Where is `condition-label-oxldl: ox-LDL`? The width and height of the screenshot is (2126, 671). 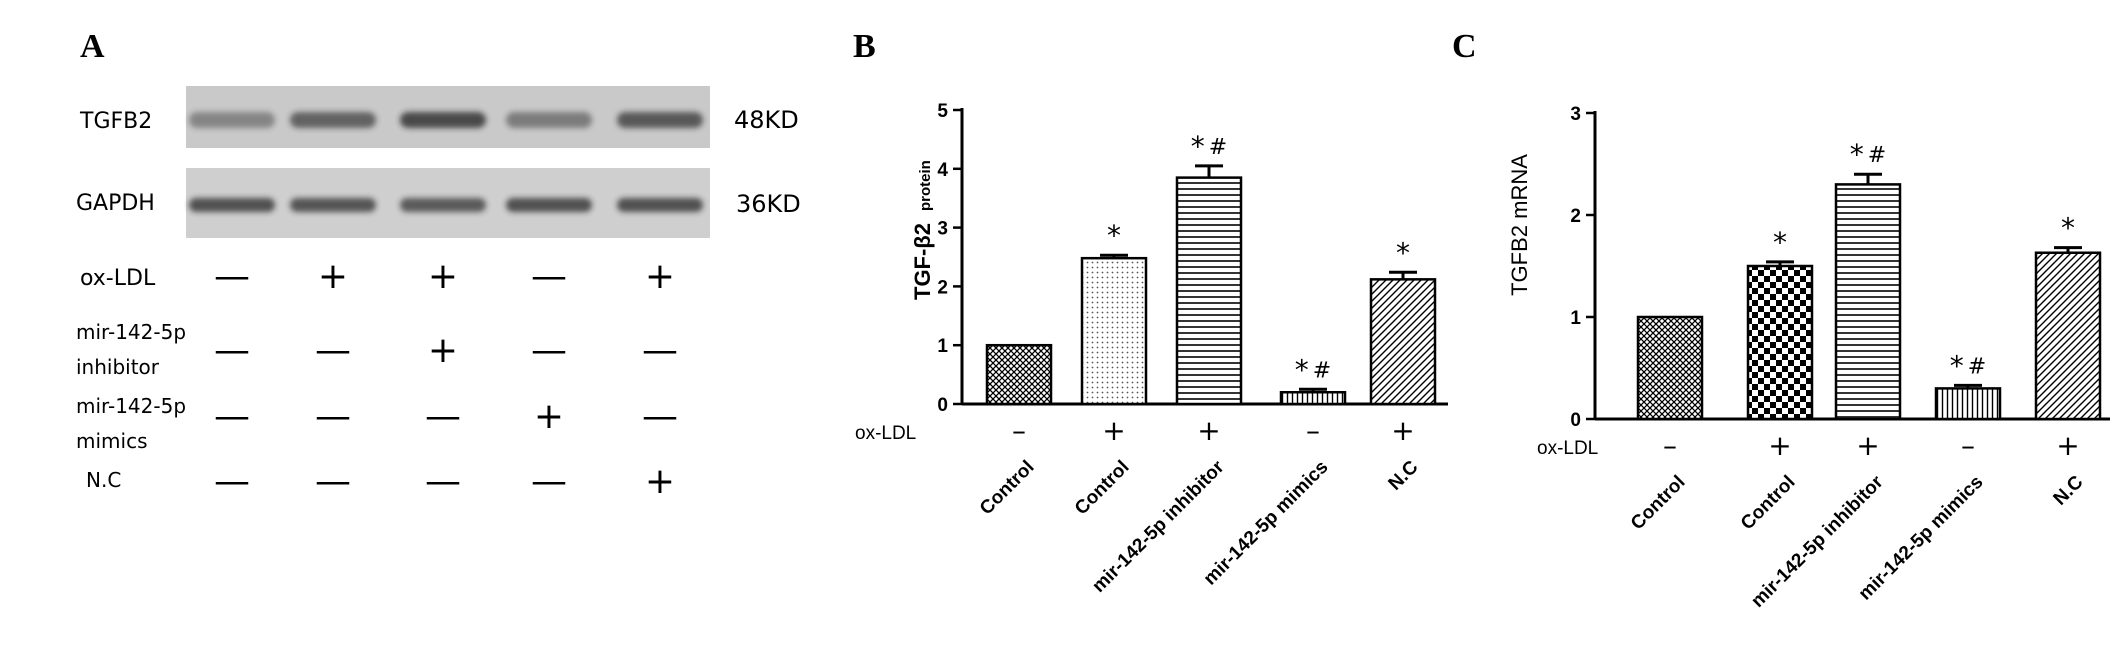
condition-label-oxldl: ox-LDL is located at coordinates (118, 278).